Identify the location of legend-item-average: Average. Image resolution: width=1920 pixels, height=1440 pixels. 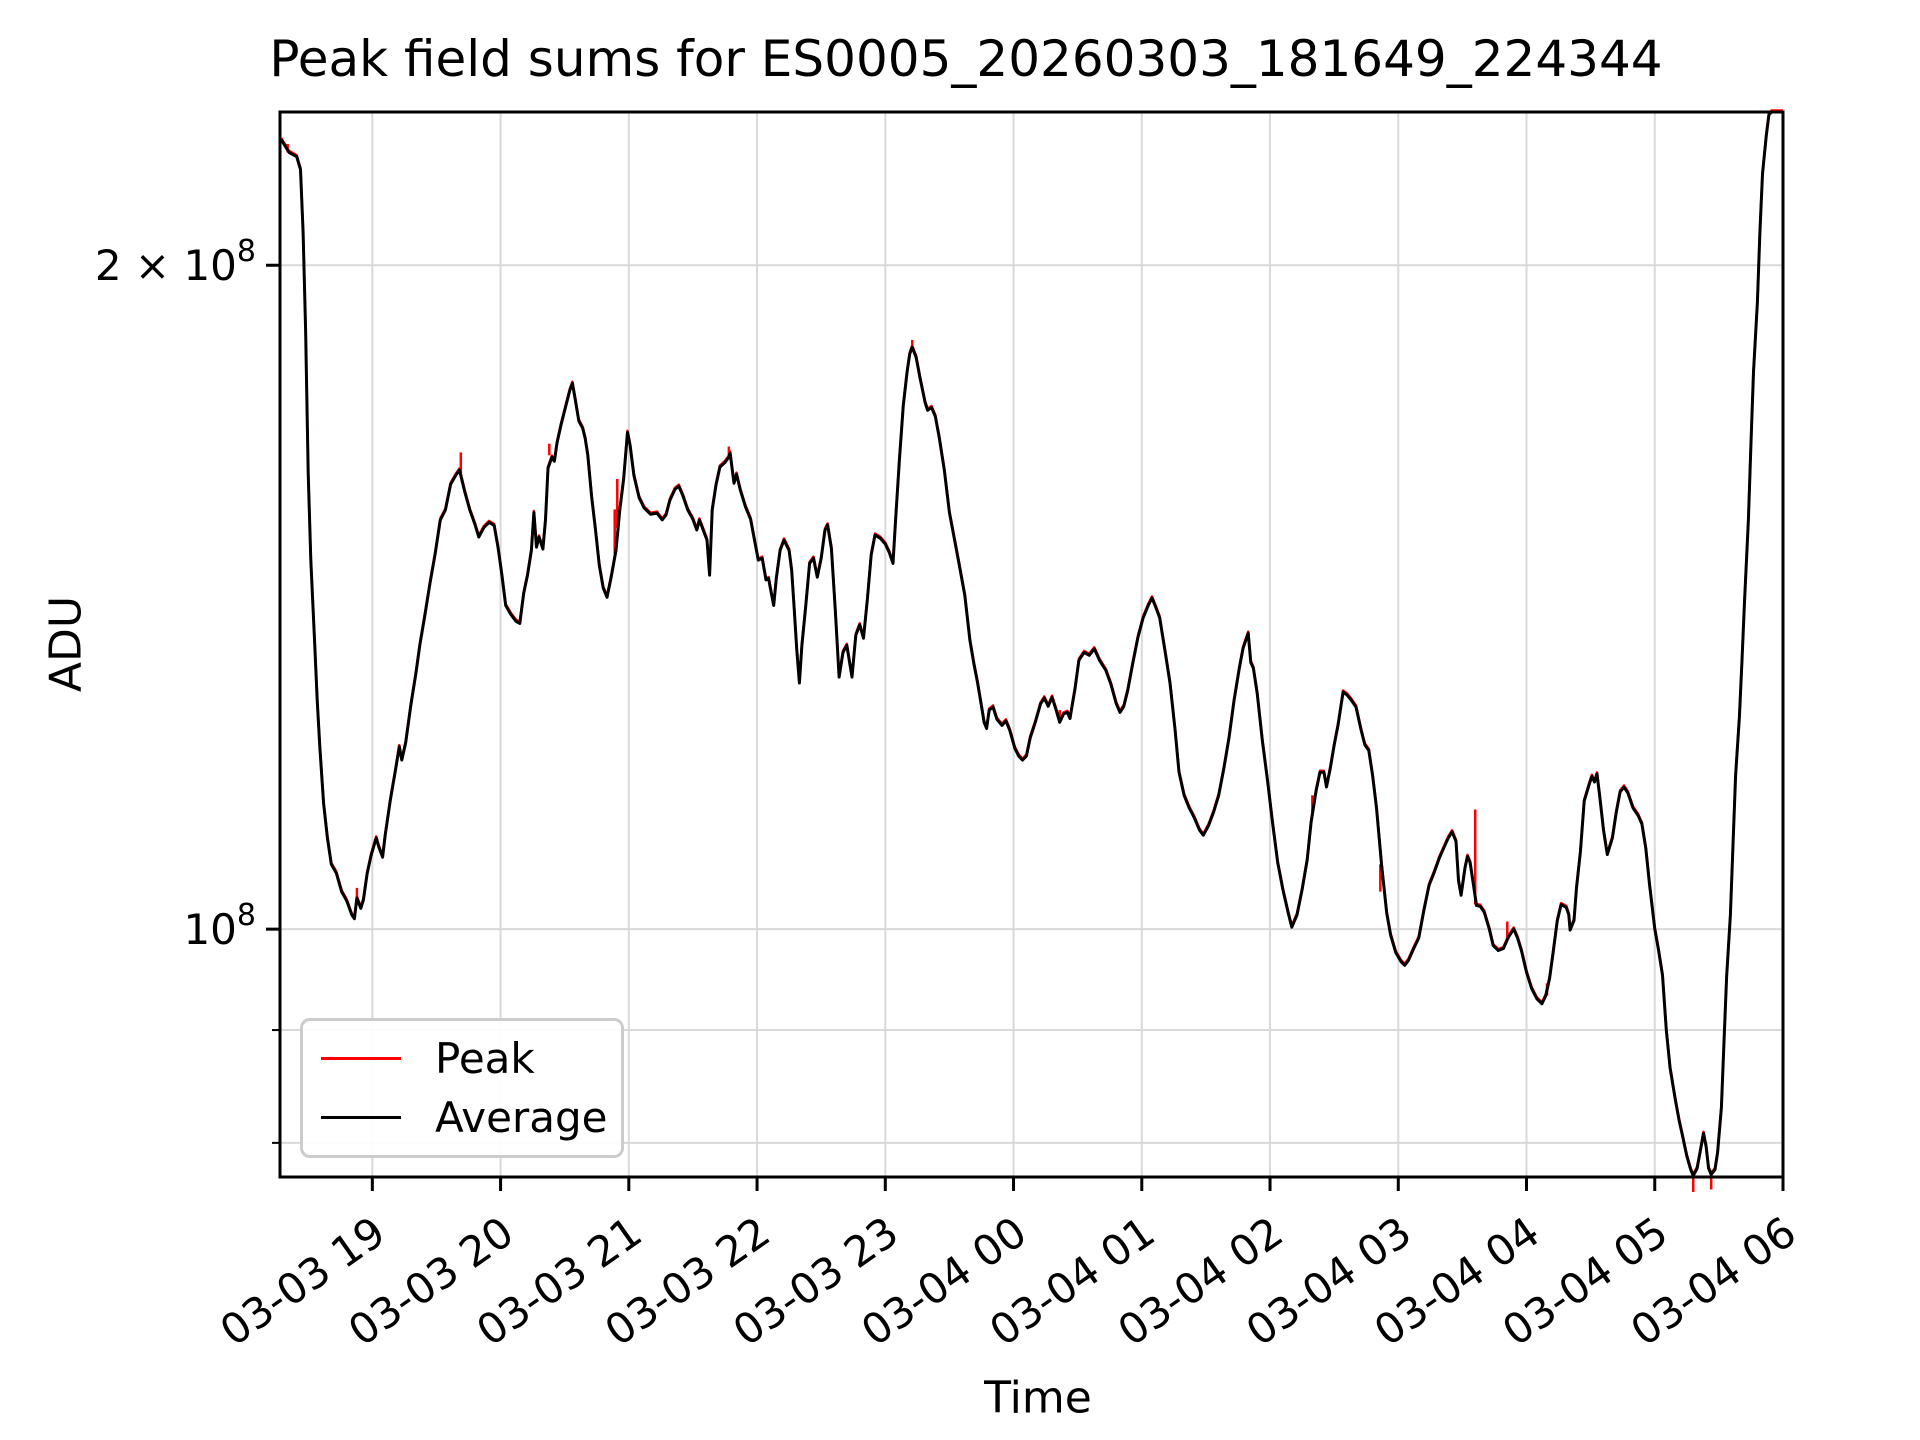
(471, 1118).